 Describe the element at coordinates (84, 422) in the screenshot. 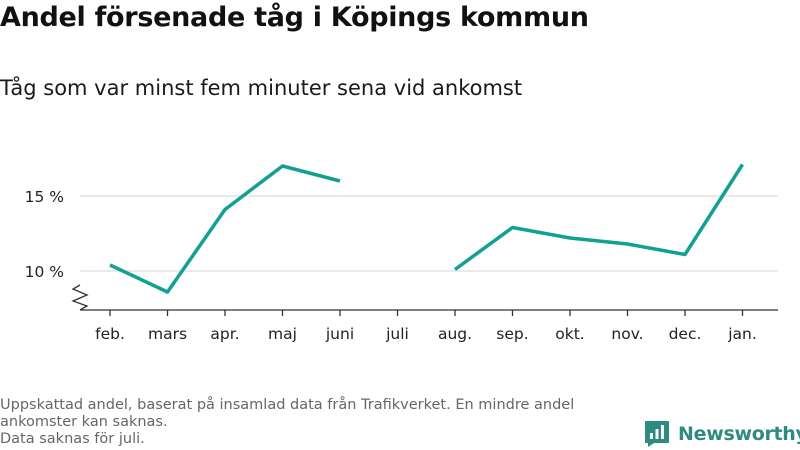

I see `footnote-line: ankomster kan saknas.` at that location.